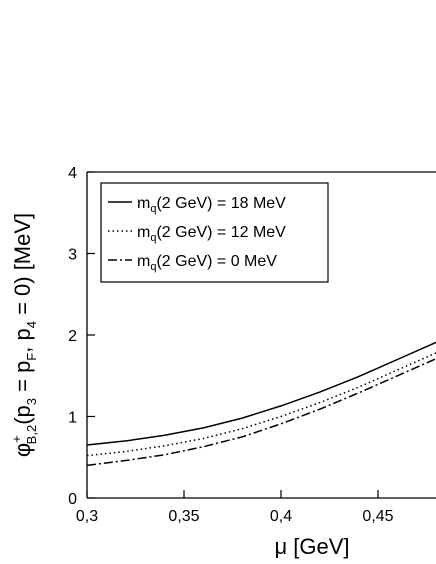 The height and width of the screenshot is (564, 436). Describe the element at coordinates (211, 205) in the screenshot. I see `legend-label: mq(2 GeV) = 18 MeV` at that location.